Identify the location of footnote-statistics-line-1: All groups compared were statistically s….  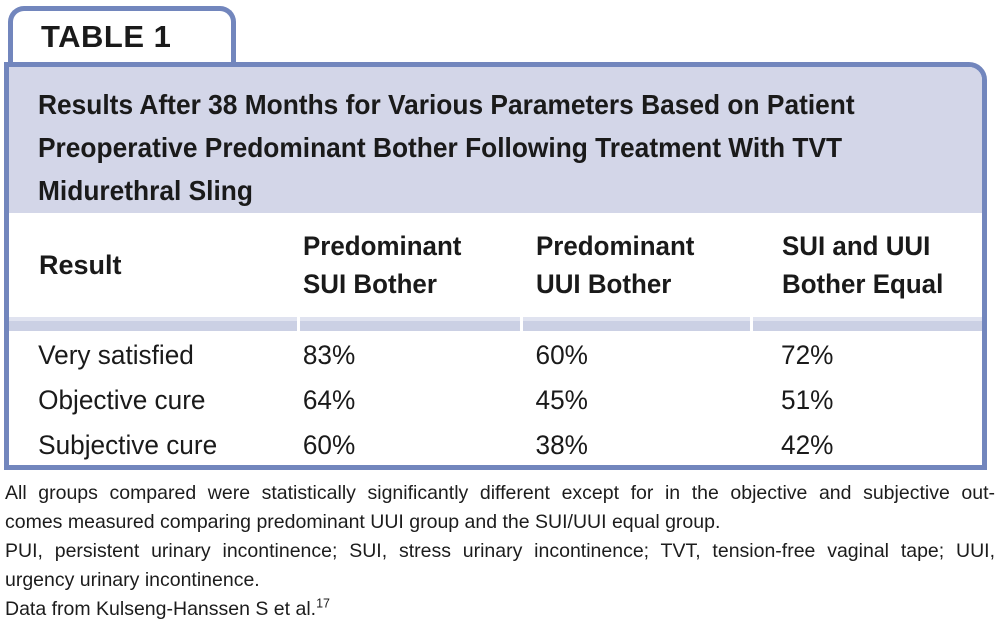
(500, 493).